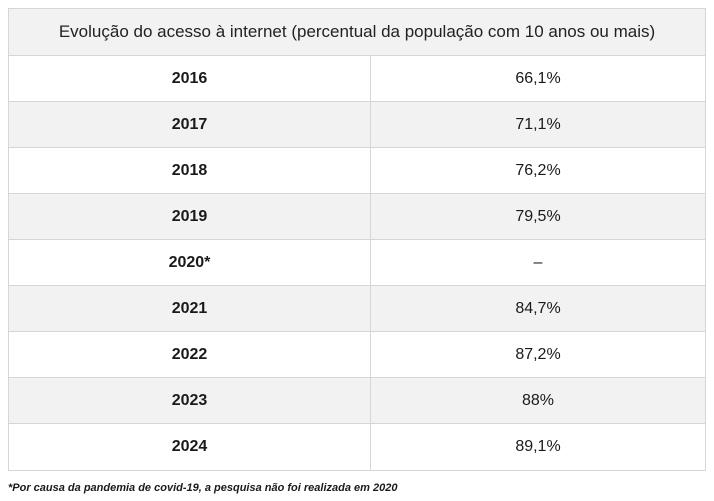 The width and height of the screenshot is (714, 501). What do you see at coordinates (538, 216) in the screenshot?
I see `value-cell: 79,5%` at bounding box center [538, 216].